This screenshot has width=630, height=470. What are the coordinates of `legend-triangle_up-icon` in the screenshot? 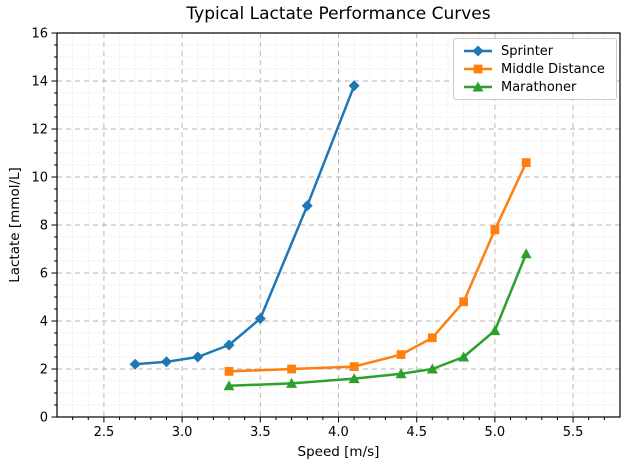 It's located at (478, 86).